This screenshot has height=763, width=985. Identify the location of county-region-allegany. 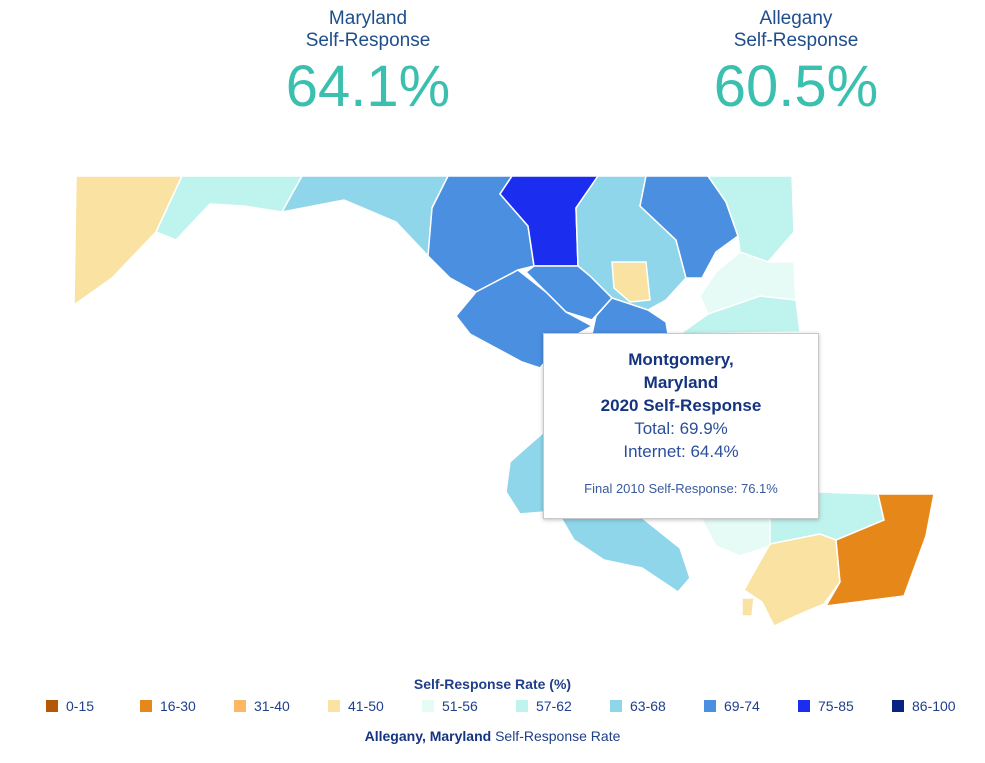
(229, 208).